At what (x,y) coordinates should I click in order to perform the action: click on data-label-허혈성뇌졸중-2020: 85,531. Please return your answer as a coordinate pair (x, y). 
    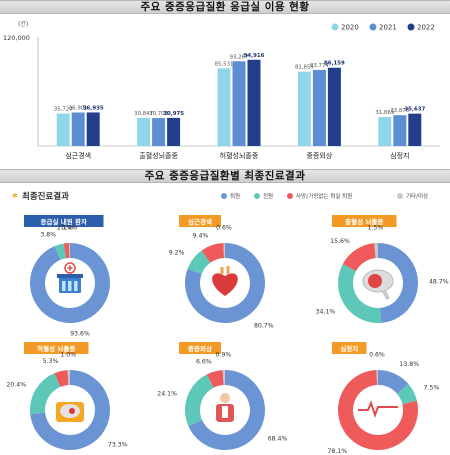
    Looking at the image, I should click on (224, 64).